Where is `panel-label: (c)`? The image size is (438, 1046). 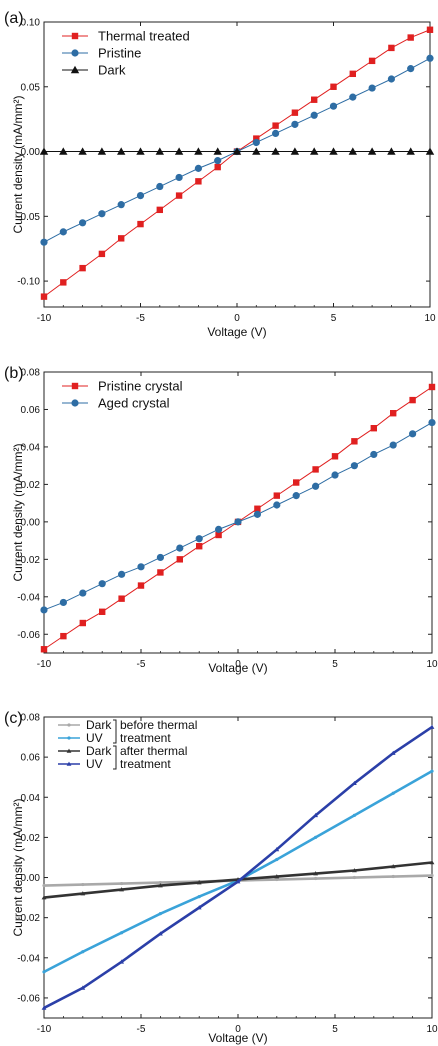 panel-label: (c) is located at coordinates (13, 718).